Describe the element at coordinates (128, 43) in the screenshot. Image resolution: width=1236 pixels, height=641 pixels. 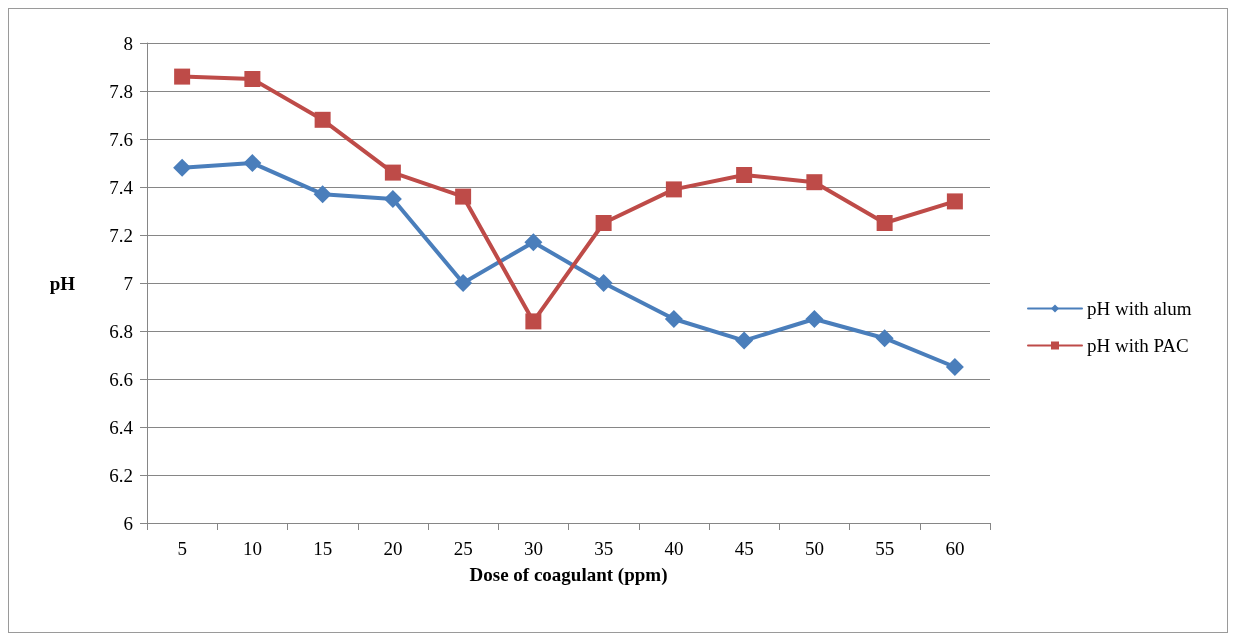
I see `y-tick-label: 8` at that location.